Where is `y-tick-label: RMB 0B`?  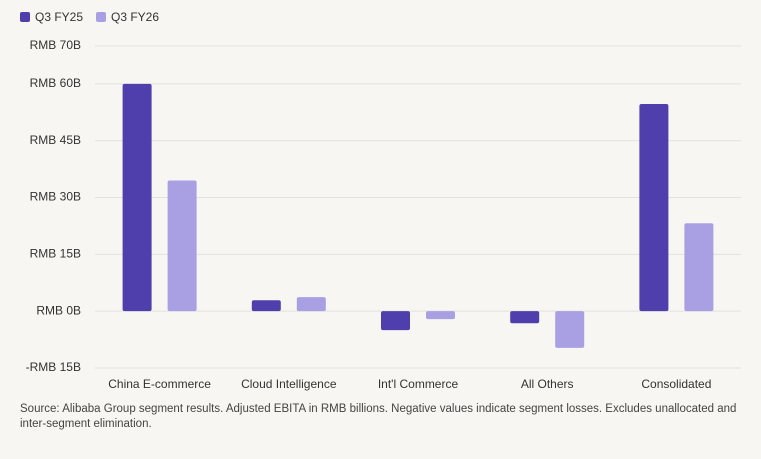 y-tick-label: RMB 0B is located at coordinates (58, 310).